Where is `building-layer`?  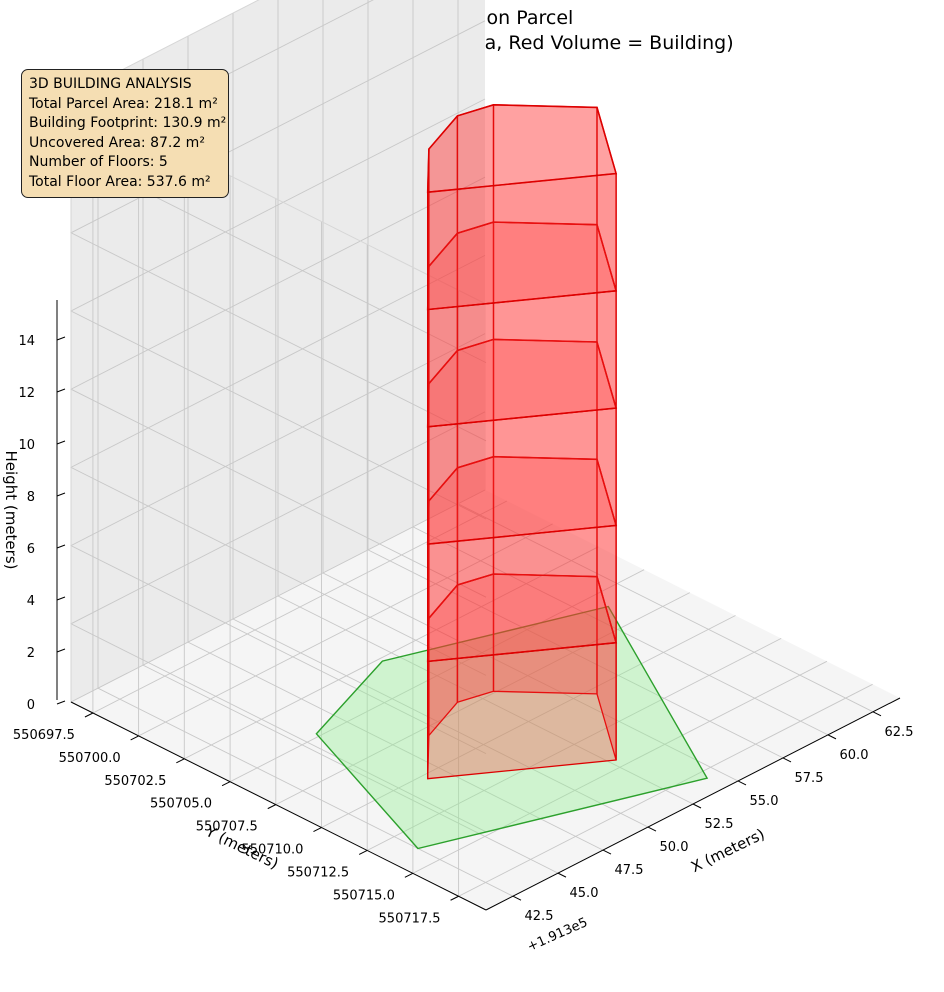
building-layer is located at coordinates (522, 441).